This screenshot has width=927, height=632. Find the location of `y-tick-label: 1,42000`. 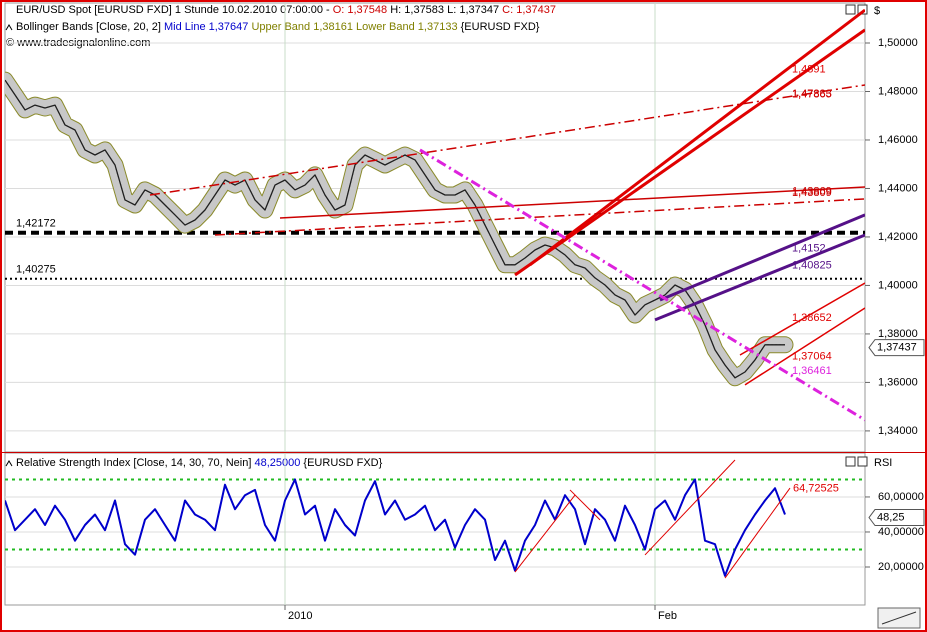

y-tick-label: 1,42000 is located at coordinates (898, 237).